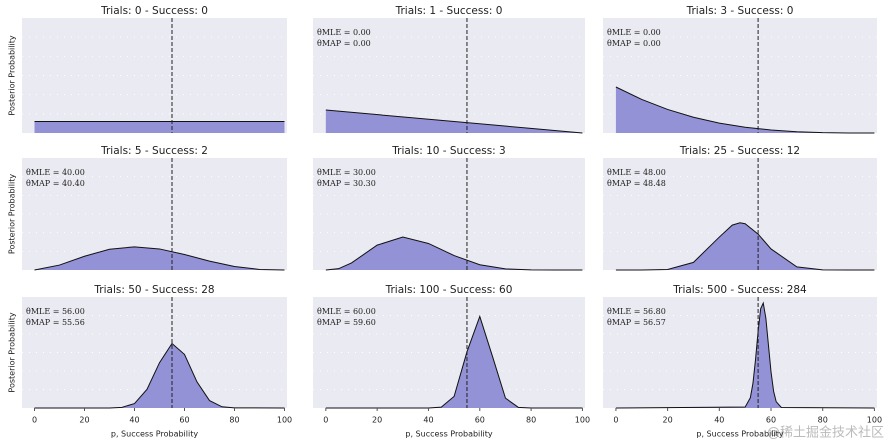 This screenshot has height=446, width=891. What do you see at coordinates (449, 290) in the screenshot?
I see `subplot-title: Trials: 100 - Success: 60` at bounding box center [449, 290].